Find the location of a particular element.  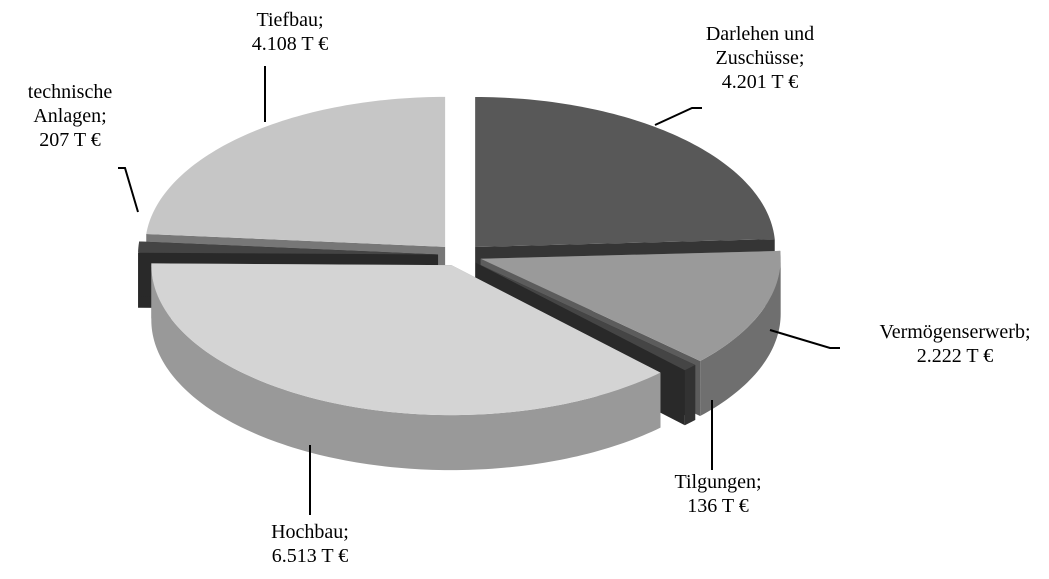

category-label: Hochbau; is located at coordinates (310, 532).